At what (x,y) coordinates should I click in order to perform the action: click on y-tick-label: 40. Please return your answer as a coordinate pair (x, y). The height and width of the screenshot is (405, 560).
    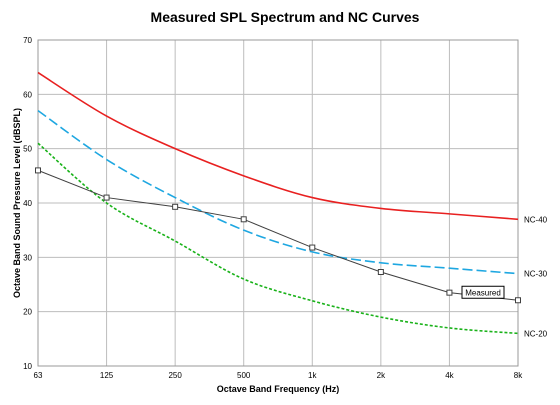
    Looking at the image, I should click on (27, 203).